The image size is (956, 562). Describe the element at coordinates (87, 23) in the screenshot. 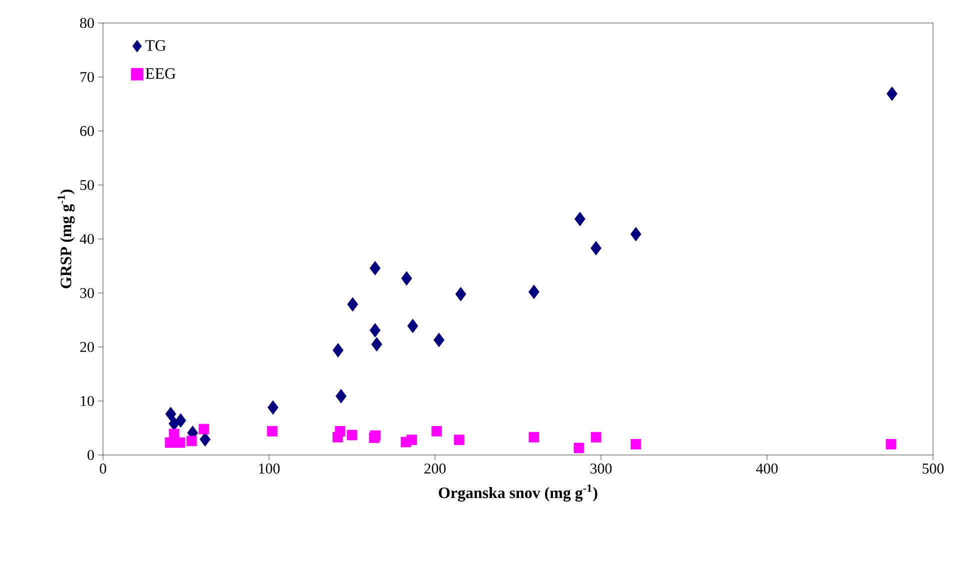

I see `y-tick-label: 80` at that location.